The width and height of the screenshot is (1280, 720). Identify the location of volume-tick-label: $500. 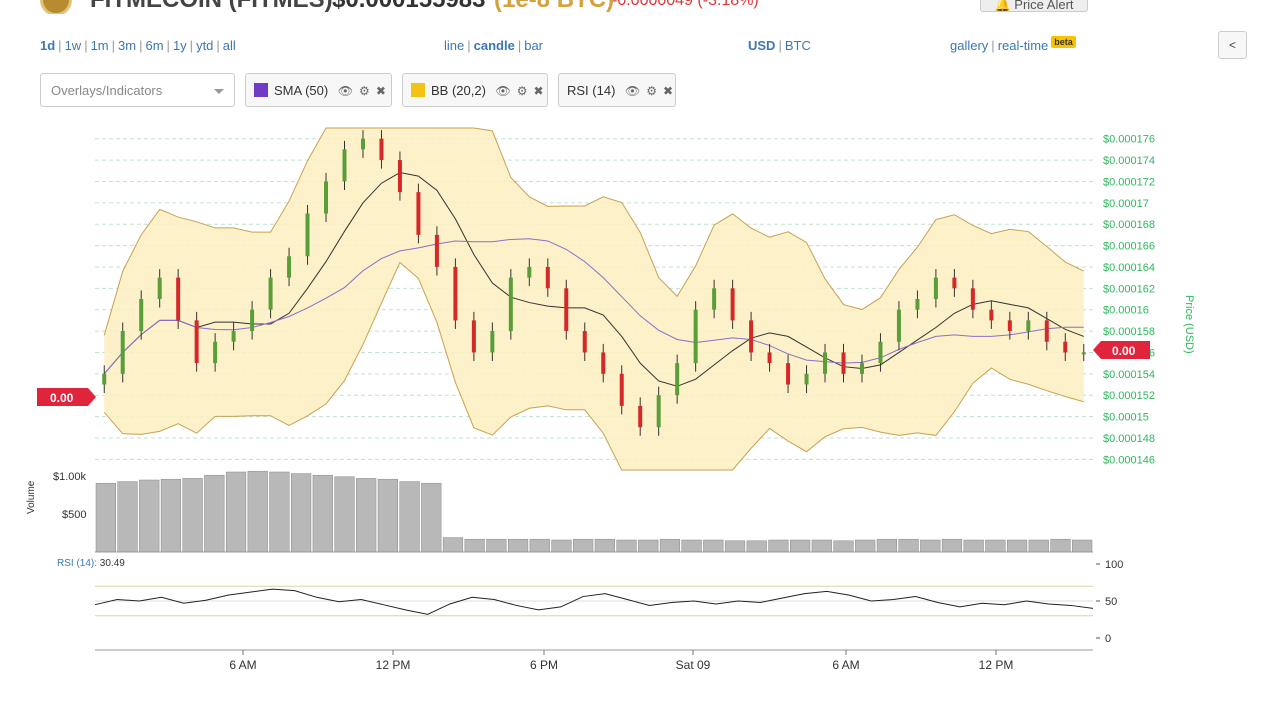
(74, 515).